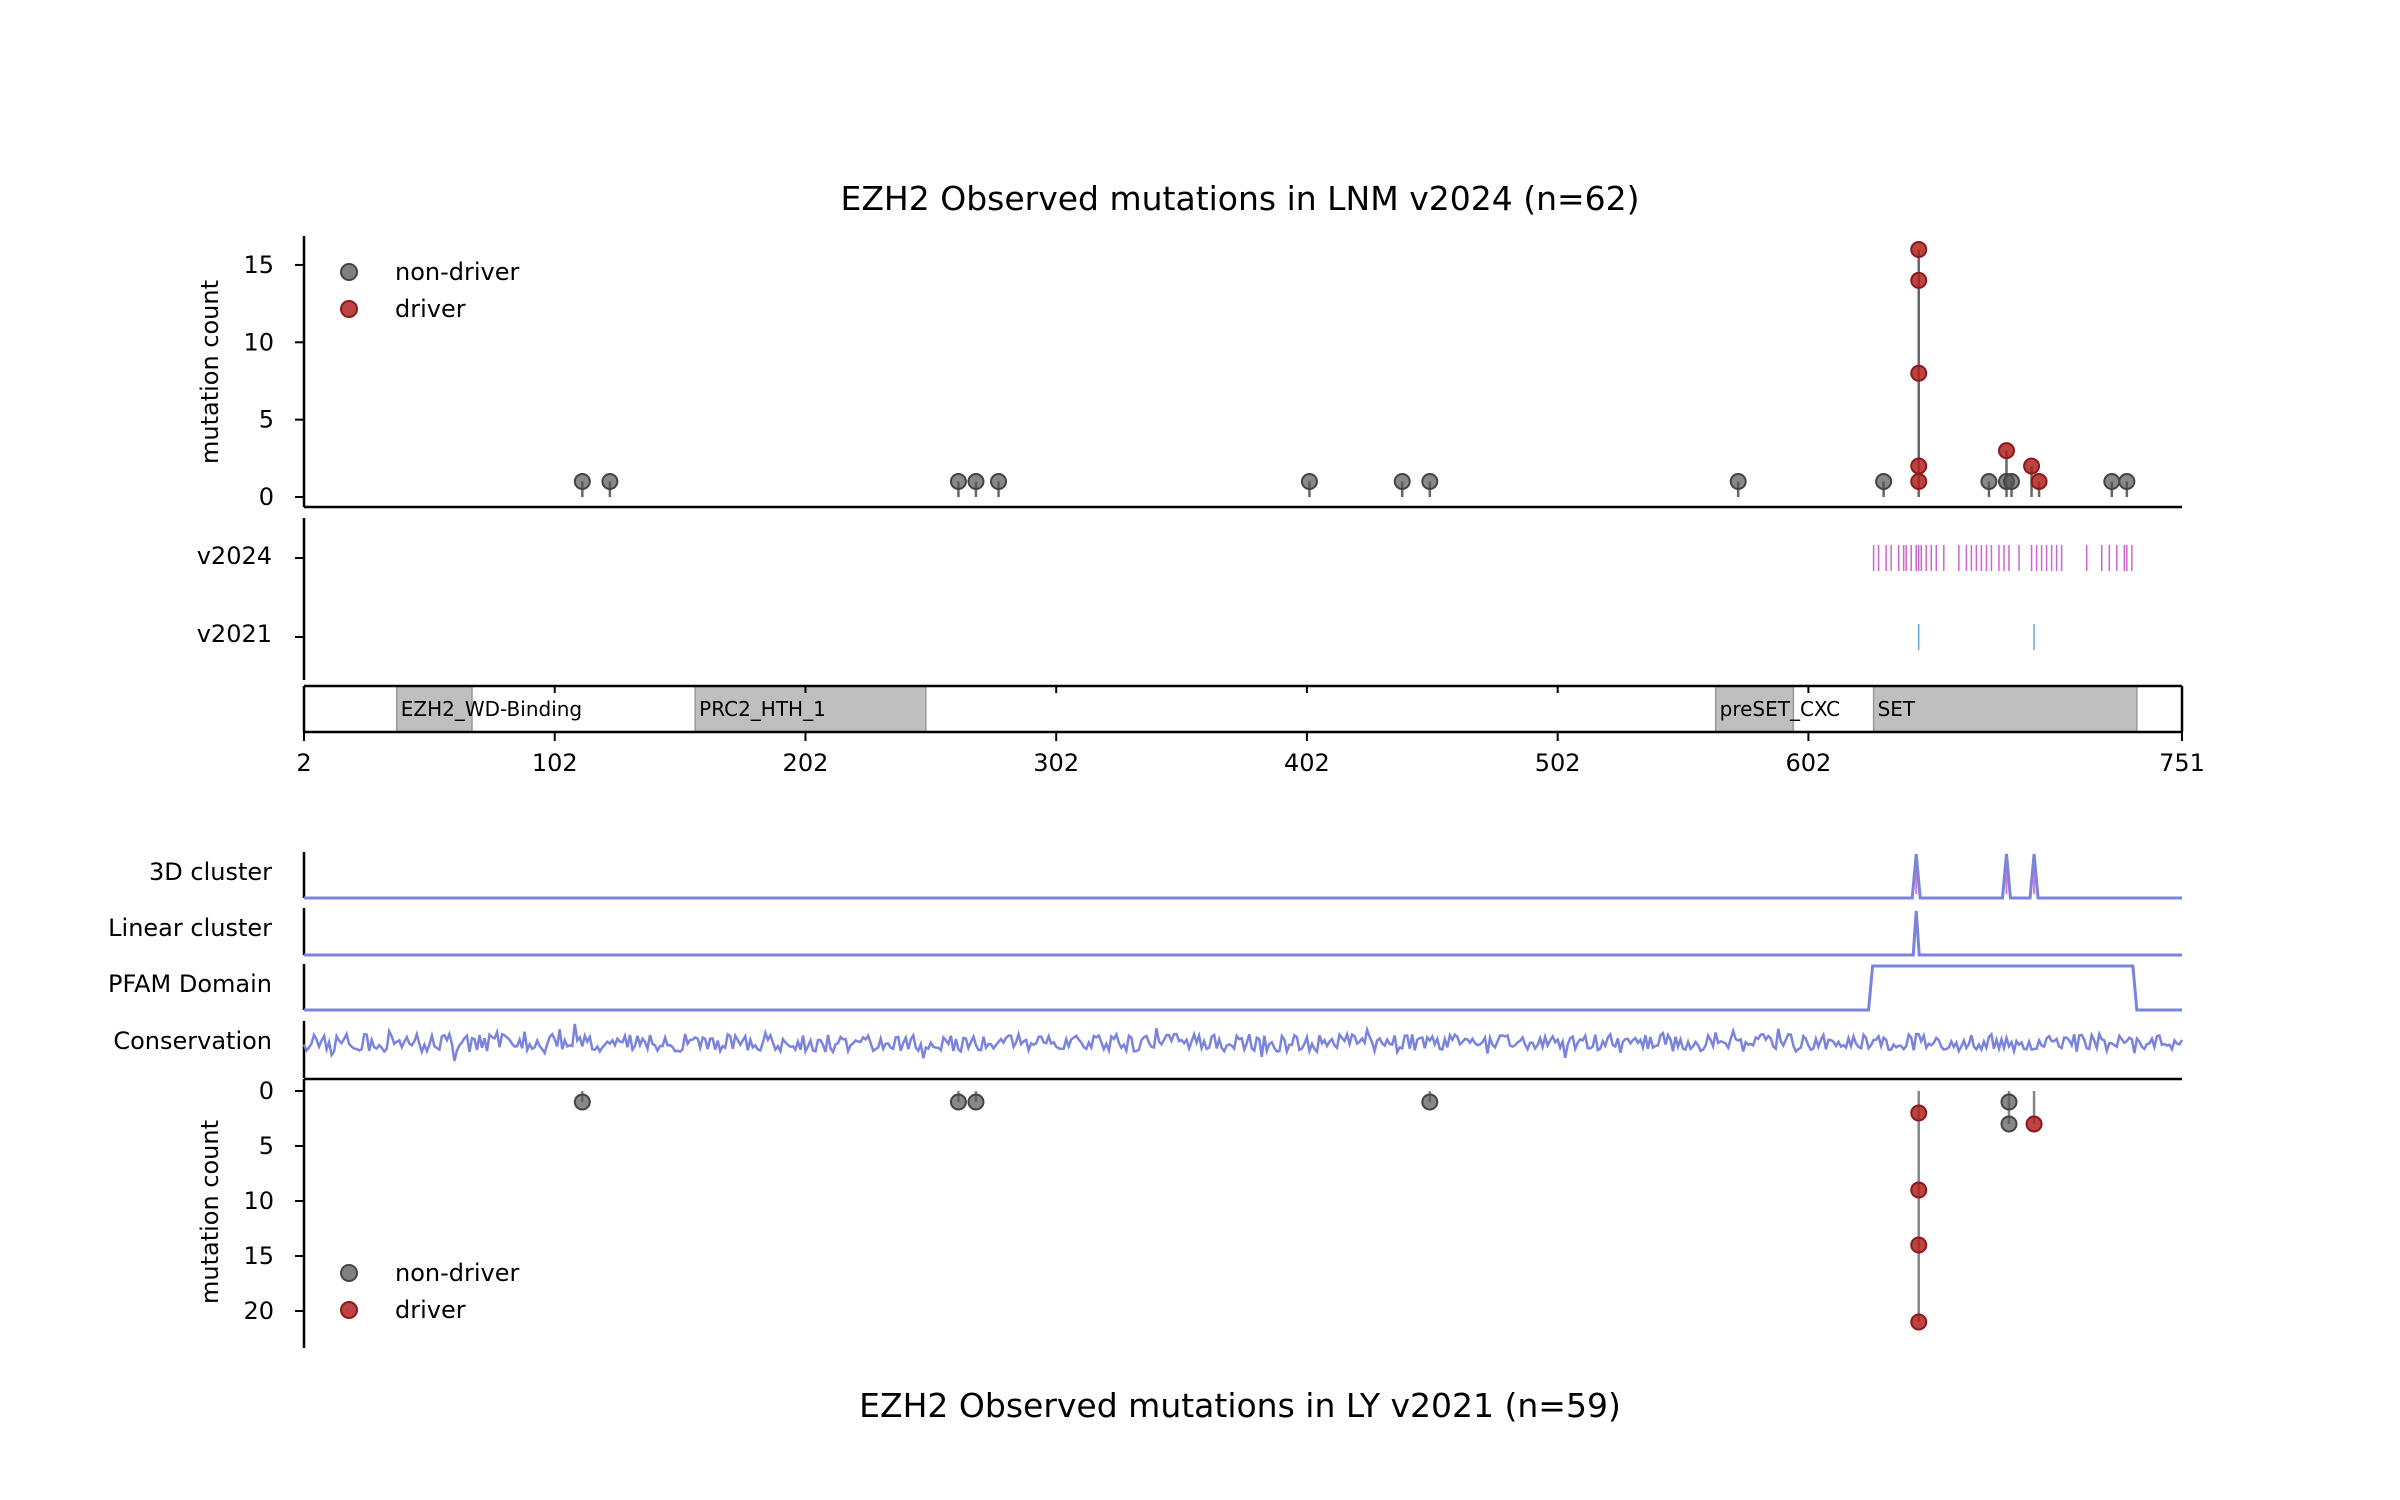 The width and height of the screenshot is (2400, 1500). I want to click on track-line-pfam-domain, so click(1243, 988).